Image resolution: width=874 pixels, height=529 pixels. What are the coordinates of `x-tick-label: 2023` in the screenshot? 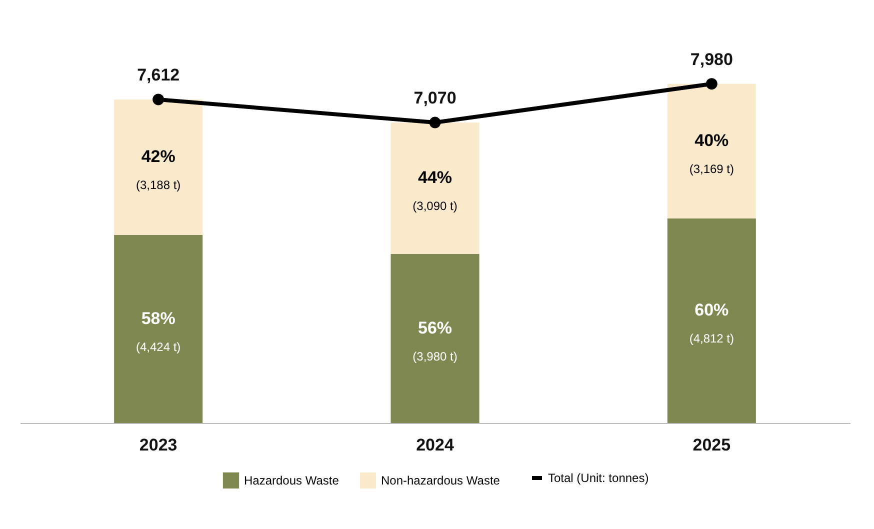 It's located at (158, 445).